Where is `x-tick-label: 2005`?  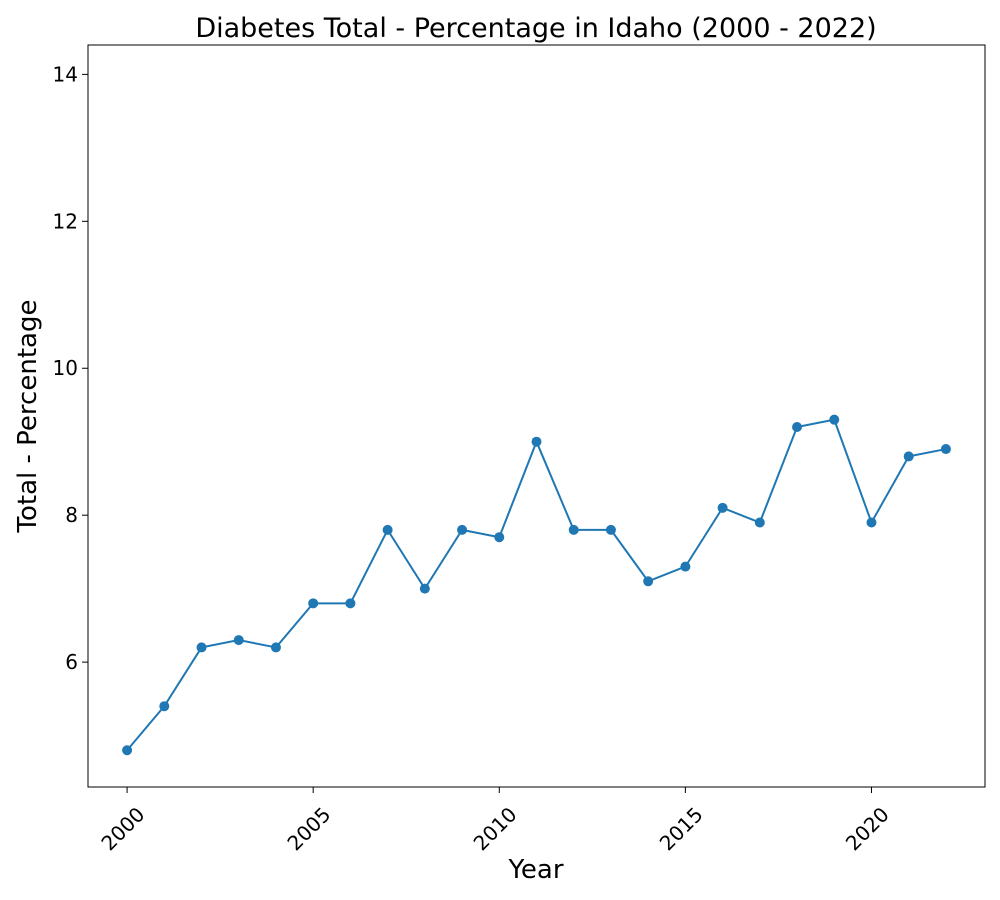
x-tick-label: 2005 is located at coordinates (308, 828).